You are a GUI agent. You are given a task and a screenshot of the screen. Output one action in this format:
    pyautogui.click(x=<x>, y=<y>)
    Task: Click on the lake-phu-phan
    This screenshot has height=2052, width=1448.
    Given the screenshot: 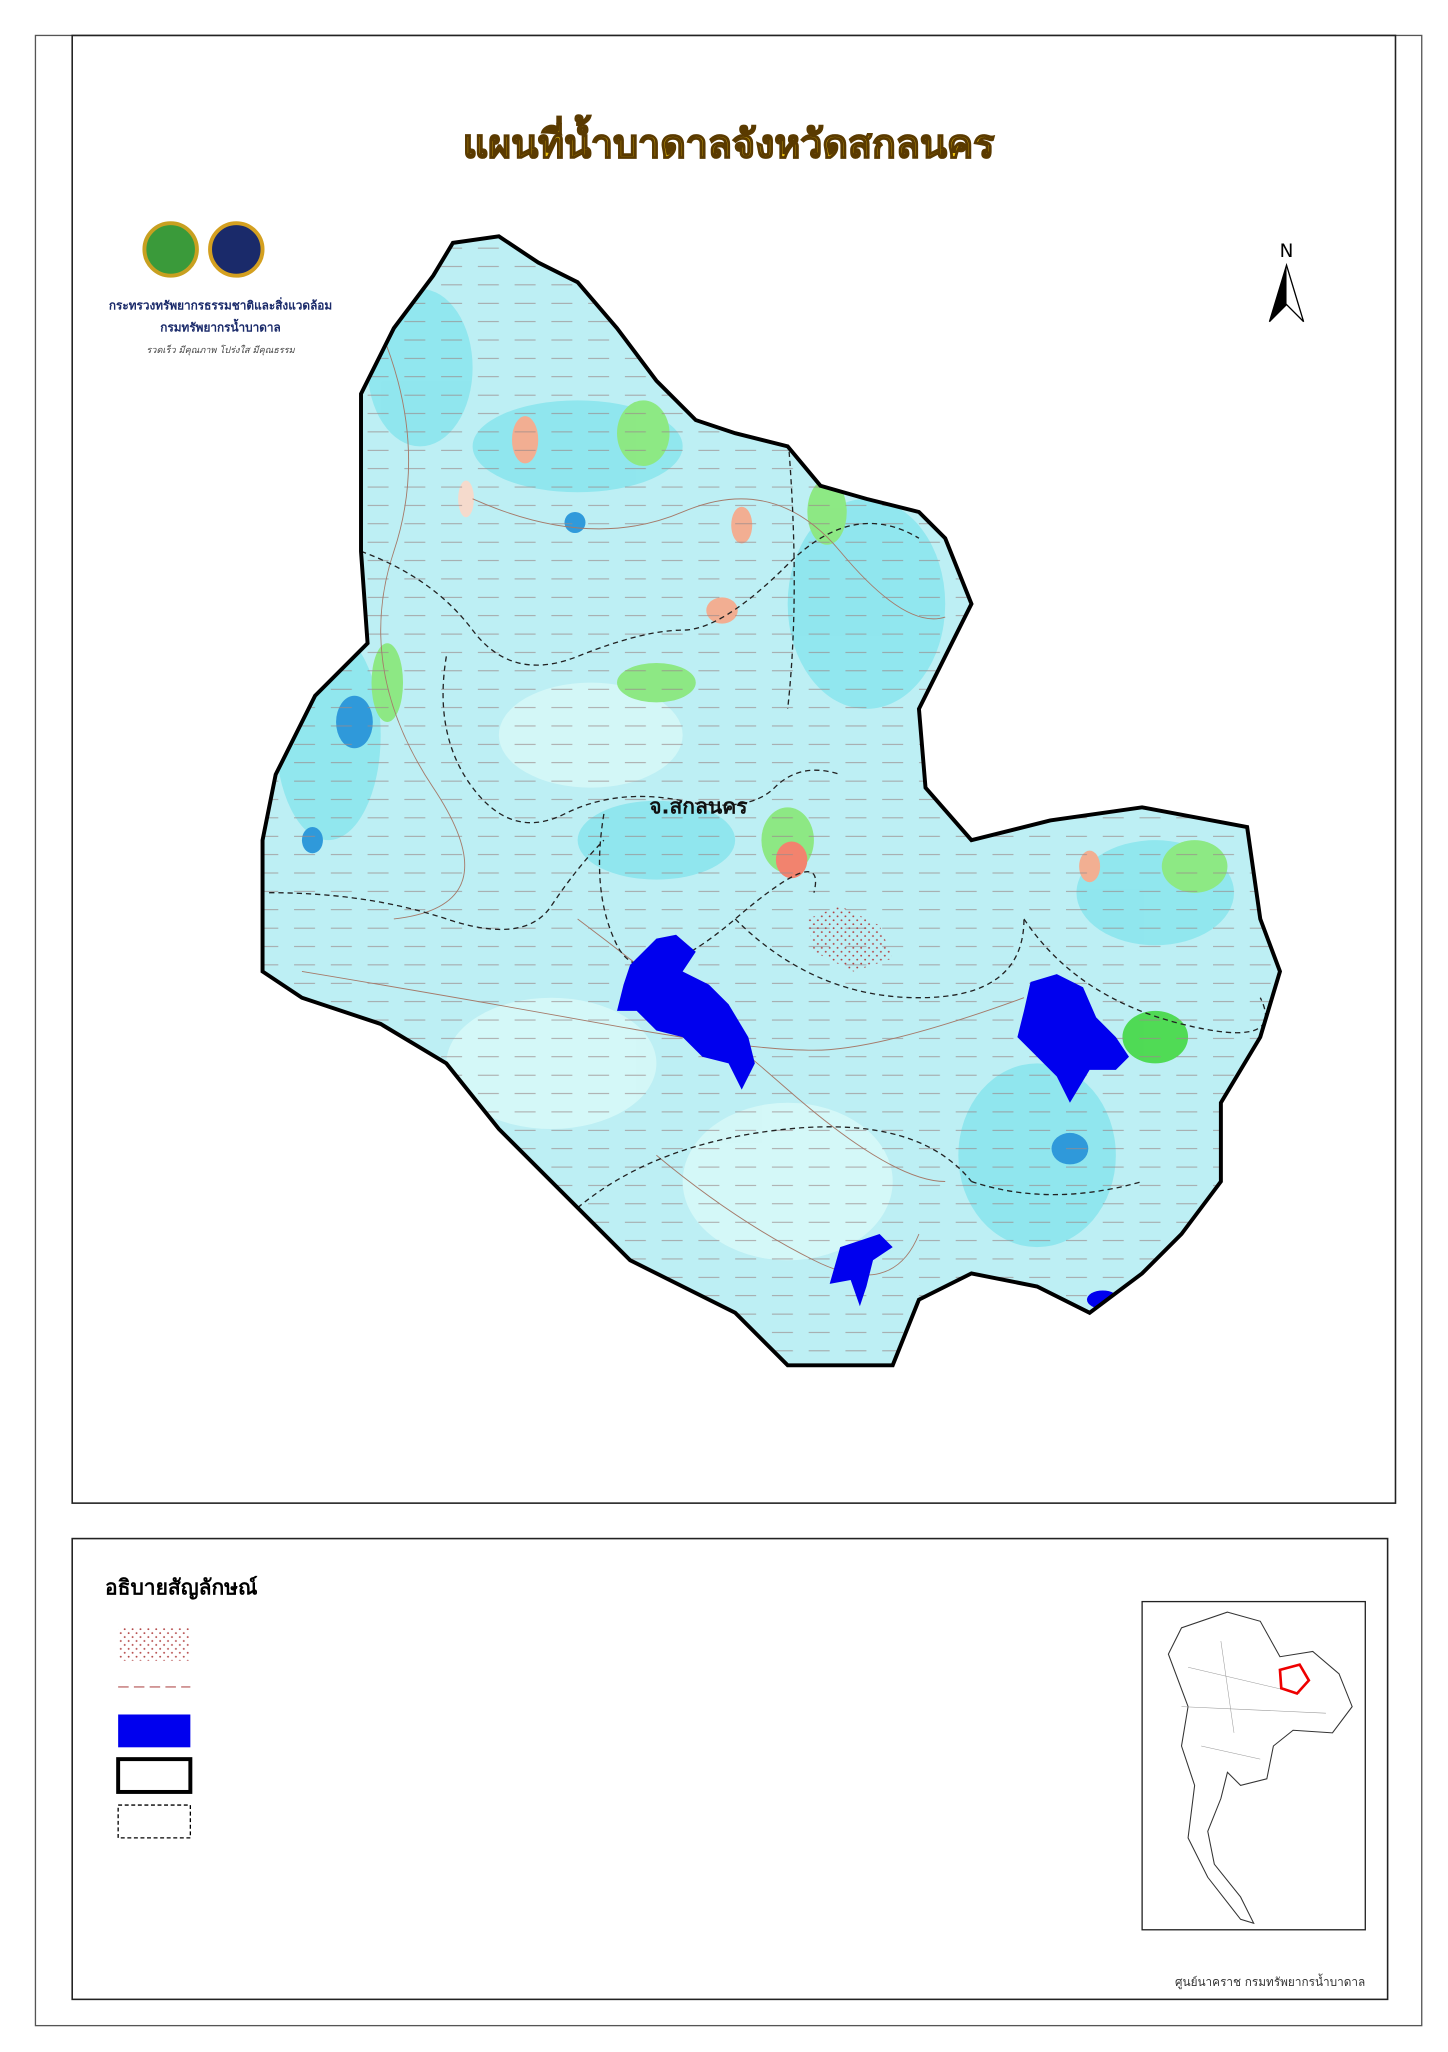 What is the action you would take?
    pyautogui.click(x=861, y=1270)
    